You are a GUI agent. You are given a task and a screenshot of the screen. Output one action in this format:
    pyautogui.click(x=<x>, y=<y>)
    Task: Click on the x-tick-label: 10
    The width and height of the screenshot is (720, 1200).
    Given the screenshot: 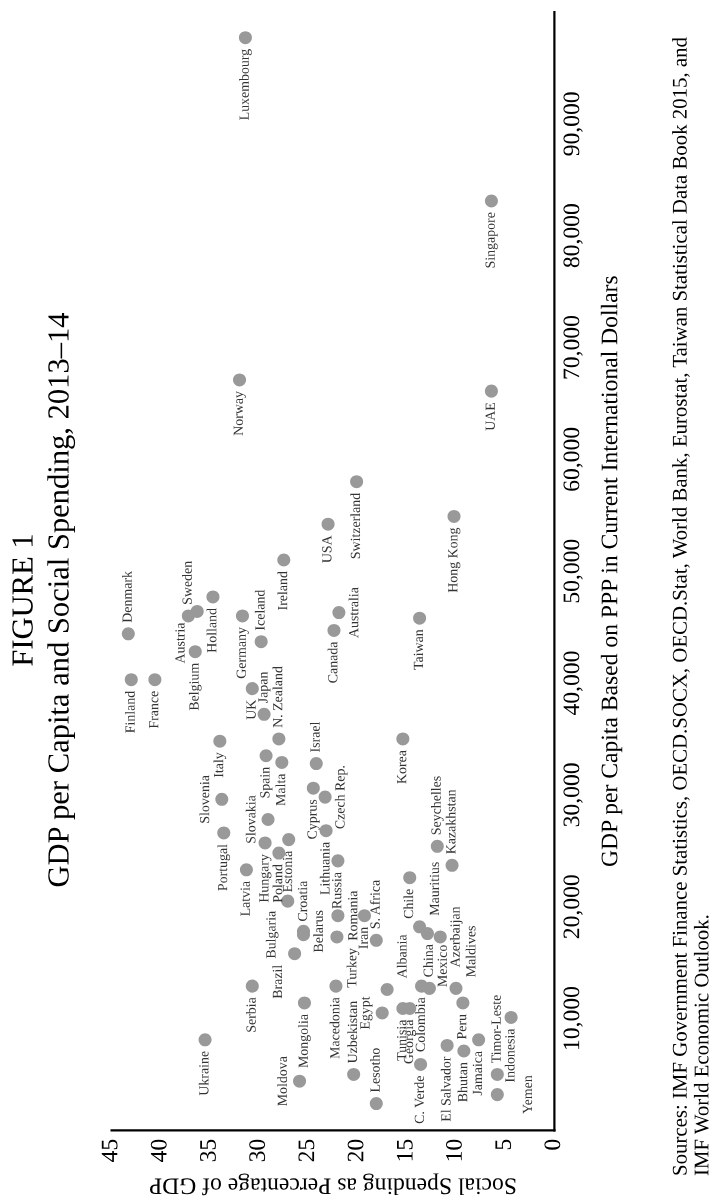 What is the action you would take?
    pyautogui.click(x=453, y=1150)
    